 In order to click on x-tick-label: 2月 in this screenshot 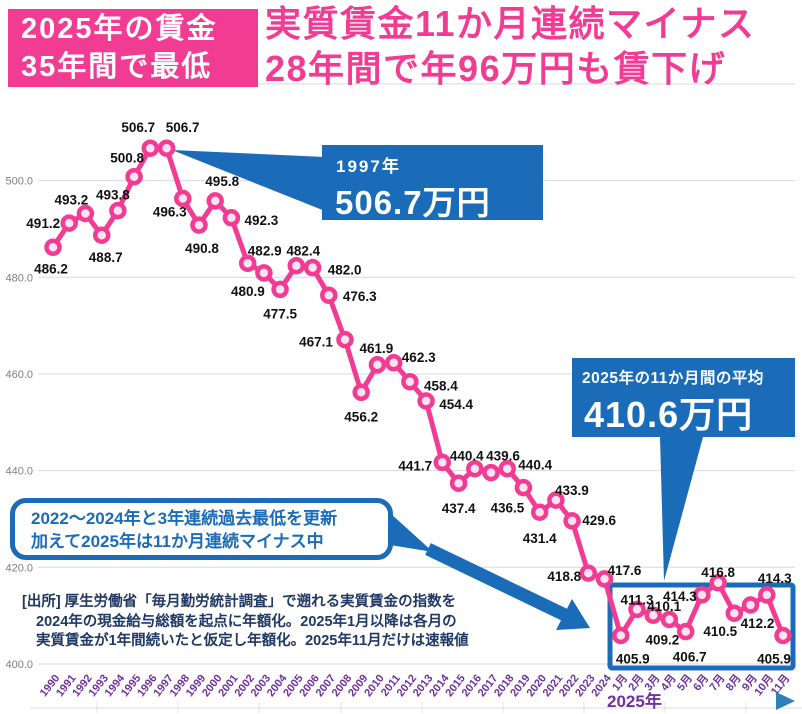, I will do `click(636, 682)`.